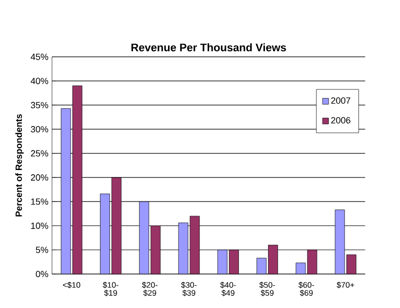  What do you see at coordinates (340, 120) in the screenshot?
I see `legend-label: 2006` at bounding box center [340, 120].